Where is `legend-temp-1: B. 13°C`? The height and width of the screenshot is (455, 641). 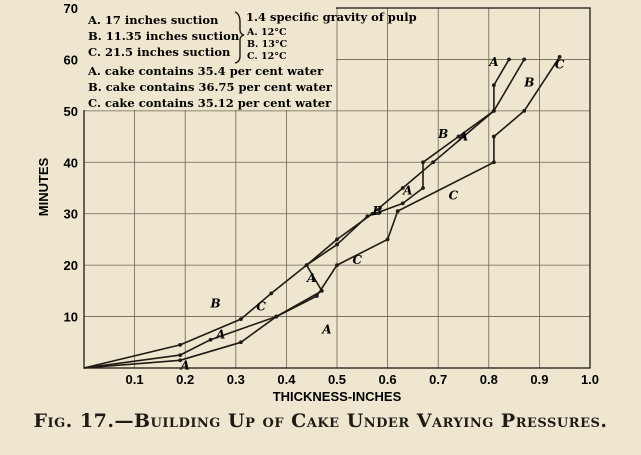
legend-temp-1: B. 13°C is located at coordinates (267, 44).